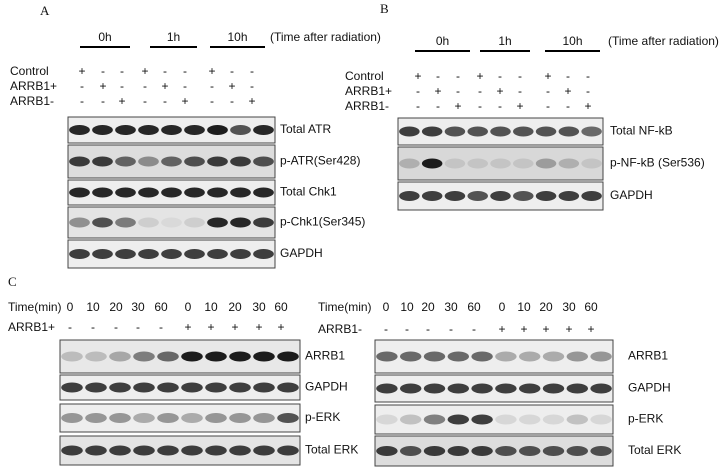 This screenshot has width=728, height=471. I want to click on blot-label: p-ATR(Ser428), so click(320, 161).